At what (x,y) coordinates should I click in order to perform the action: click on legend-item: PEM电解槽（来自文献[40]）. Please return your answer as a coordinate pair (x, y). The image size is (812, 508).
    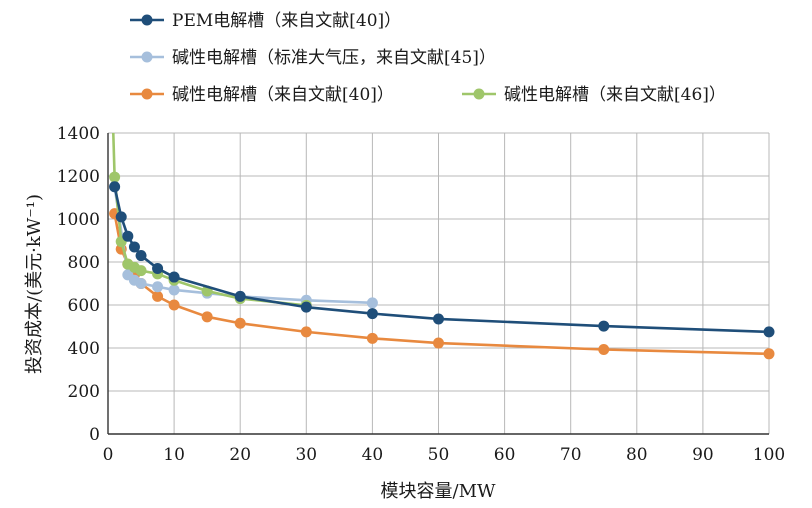
    Looking at the image, I should click on (265, 21).